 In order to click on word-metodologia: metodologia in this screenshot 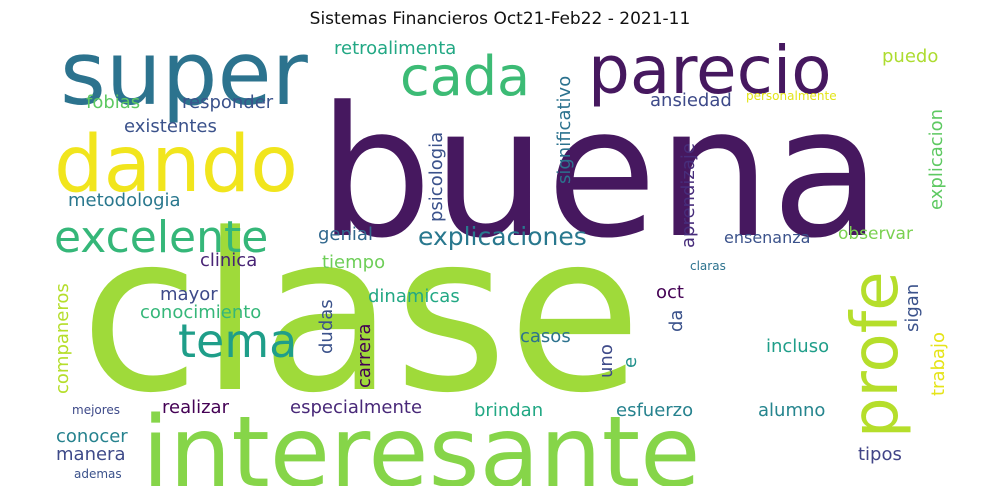, I will do `click(124, 200)`.